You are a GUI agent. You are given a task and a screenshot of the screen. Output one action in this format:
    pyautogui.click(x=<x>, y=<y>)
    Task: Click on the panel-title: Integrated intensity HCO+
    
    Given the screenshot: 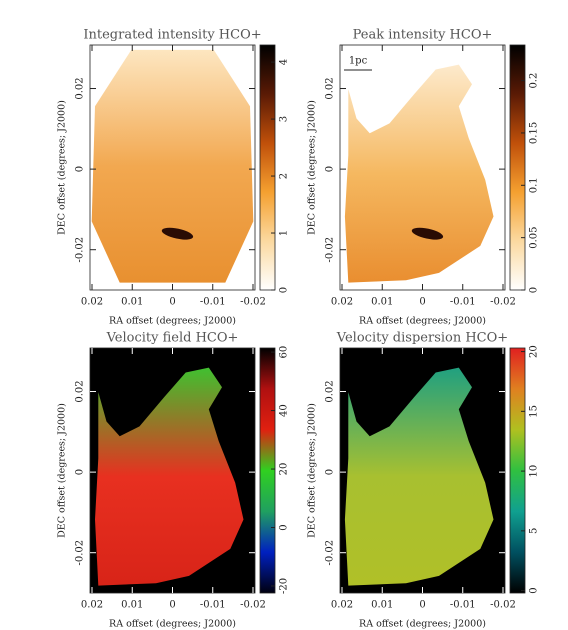 What is the action you would take?
    pyautogui.click(x=172, y=35)
    